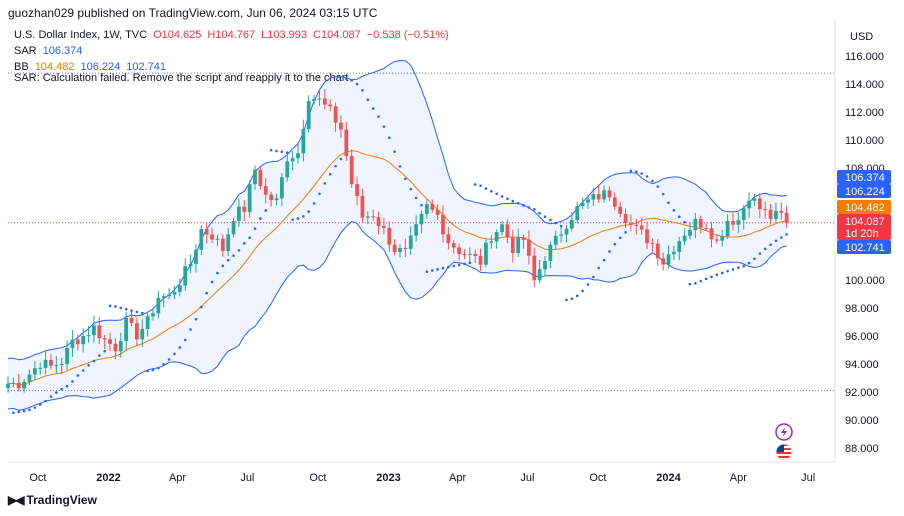 Image resolution: width=904 pixels, height=516 pixels. What do you see at coordinates (52, 500) in the screenshot?
I see `footer-brand: ▶◀ TradingView` at bounding box center [52, 500].